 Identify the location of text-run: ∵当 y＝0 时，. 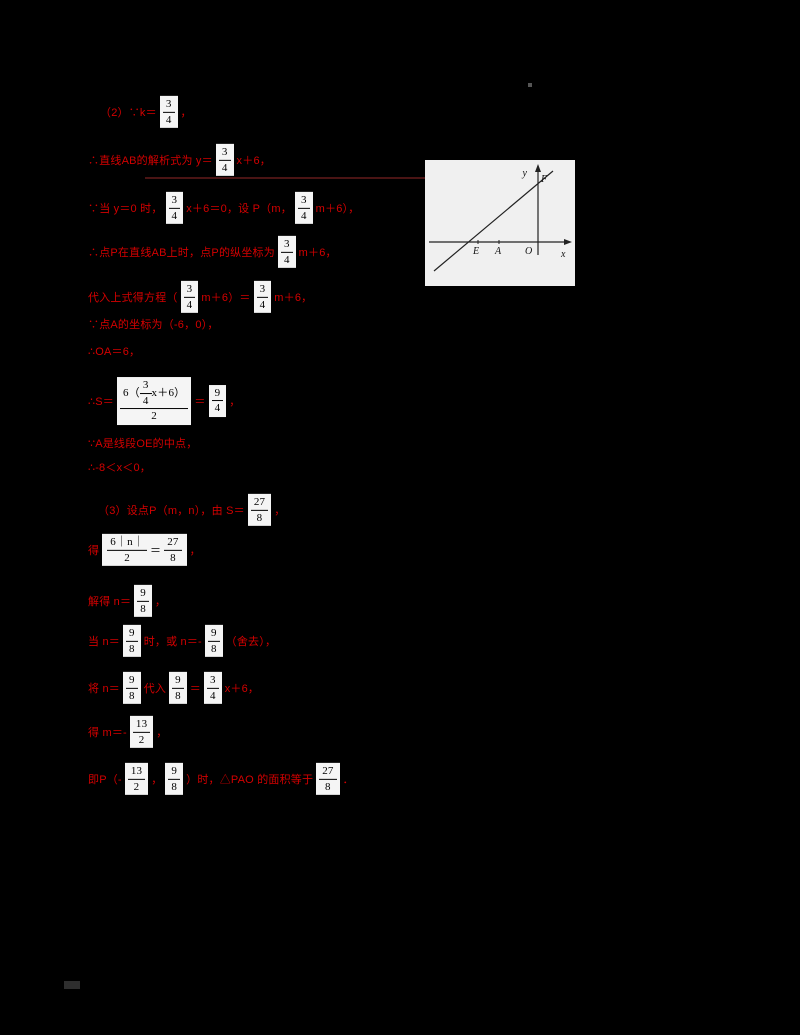
(125, 209).